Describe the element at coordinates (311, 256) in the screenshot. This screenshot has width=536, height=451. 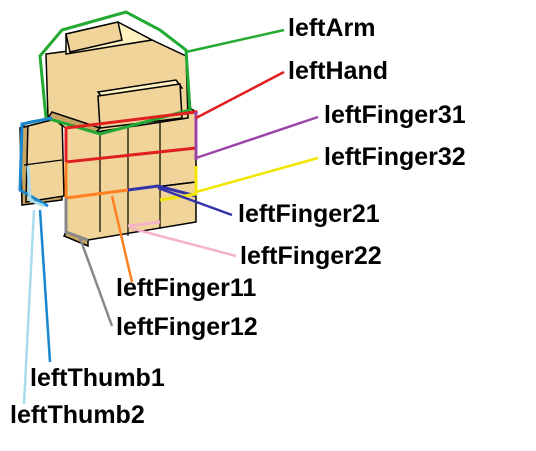
I see `label-left-finger-22: leftFinger22` at that location.